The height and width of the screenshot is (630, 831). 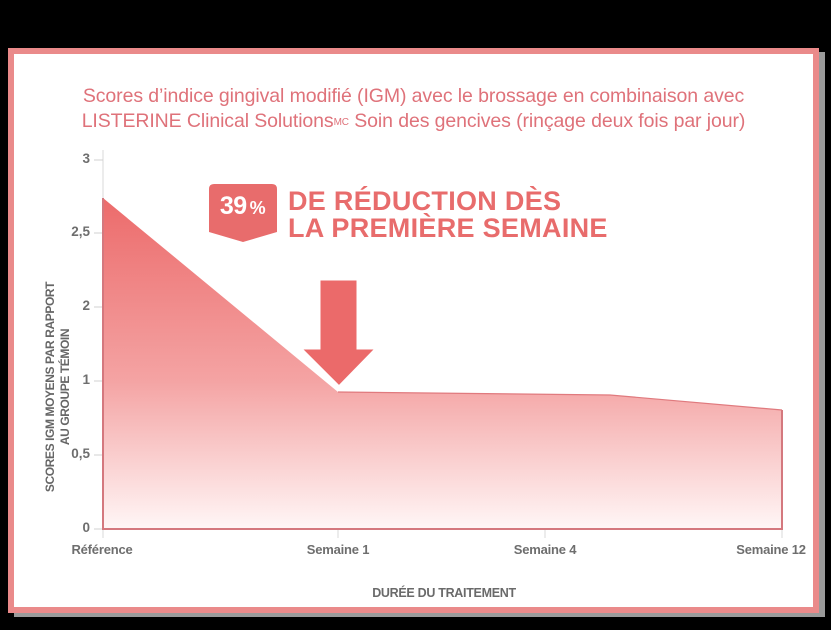 What do you see at coordinates (338, 549) in the screenshot?
I see `x-tick-label: Semaine 1` at bounding box center [338, 549].